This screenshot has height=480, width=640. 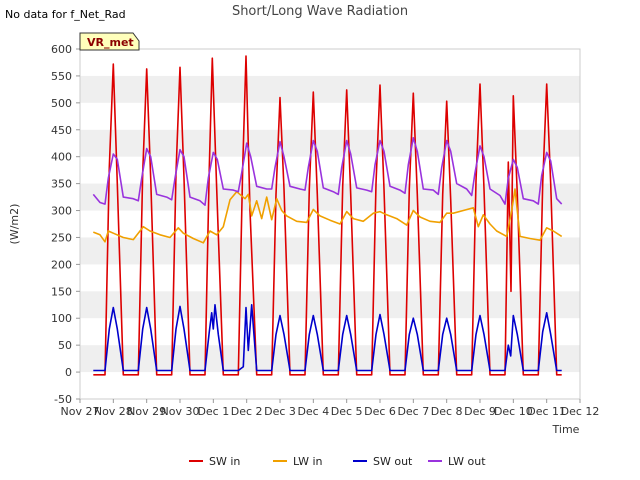 I want to click on y-axis-ticks: -50 0 50 100 150 200 250 300 350 400 450 500 550 600, so click(x=65, y=224).